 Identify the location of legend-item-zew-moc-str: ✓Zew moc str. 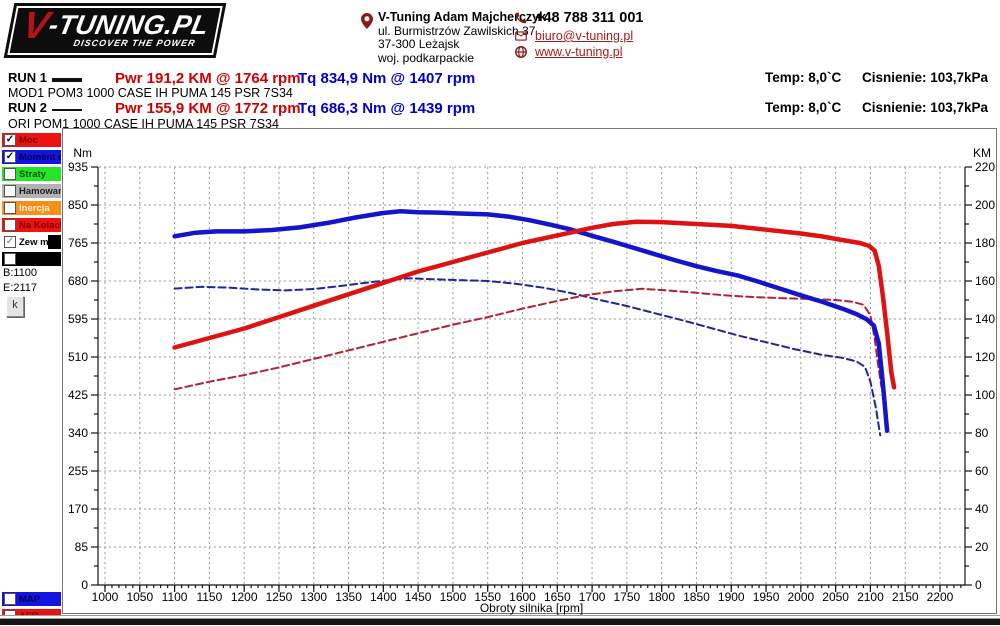
(31, 242).